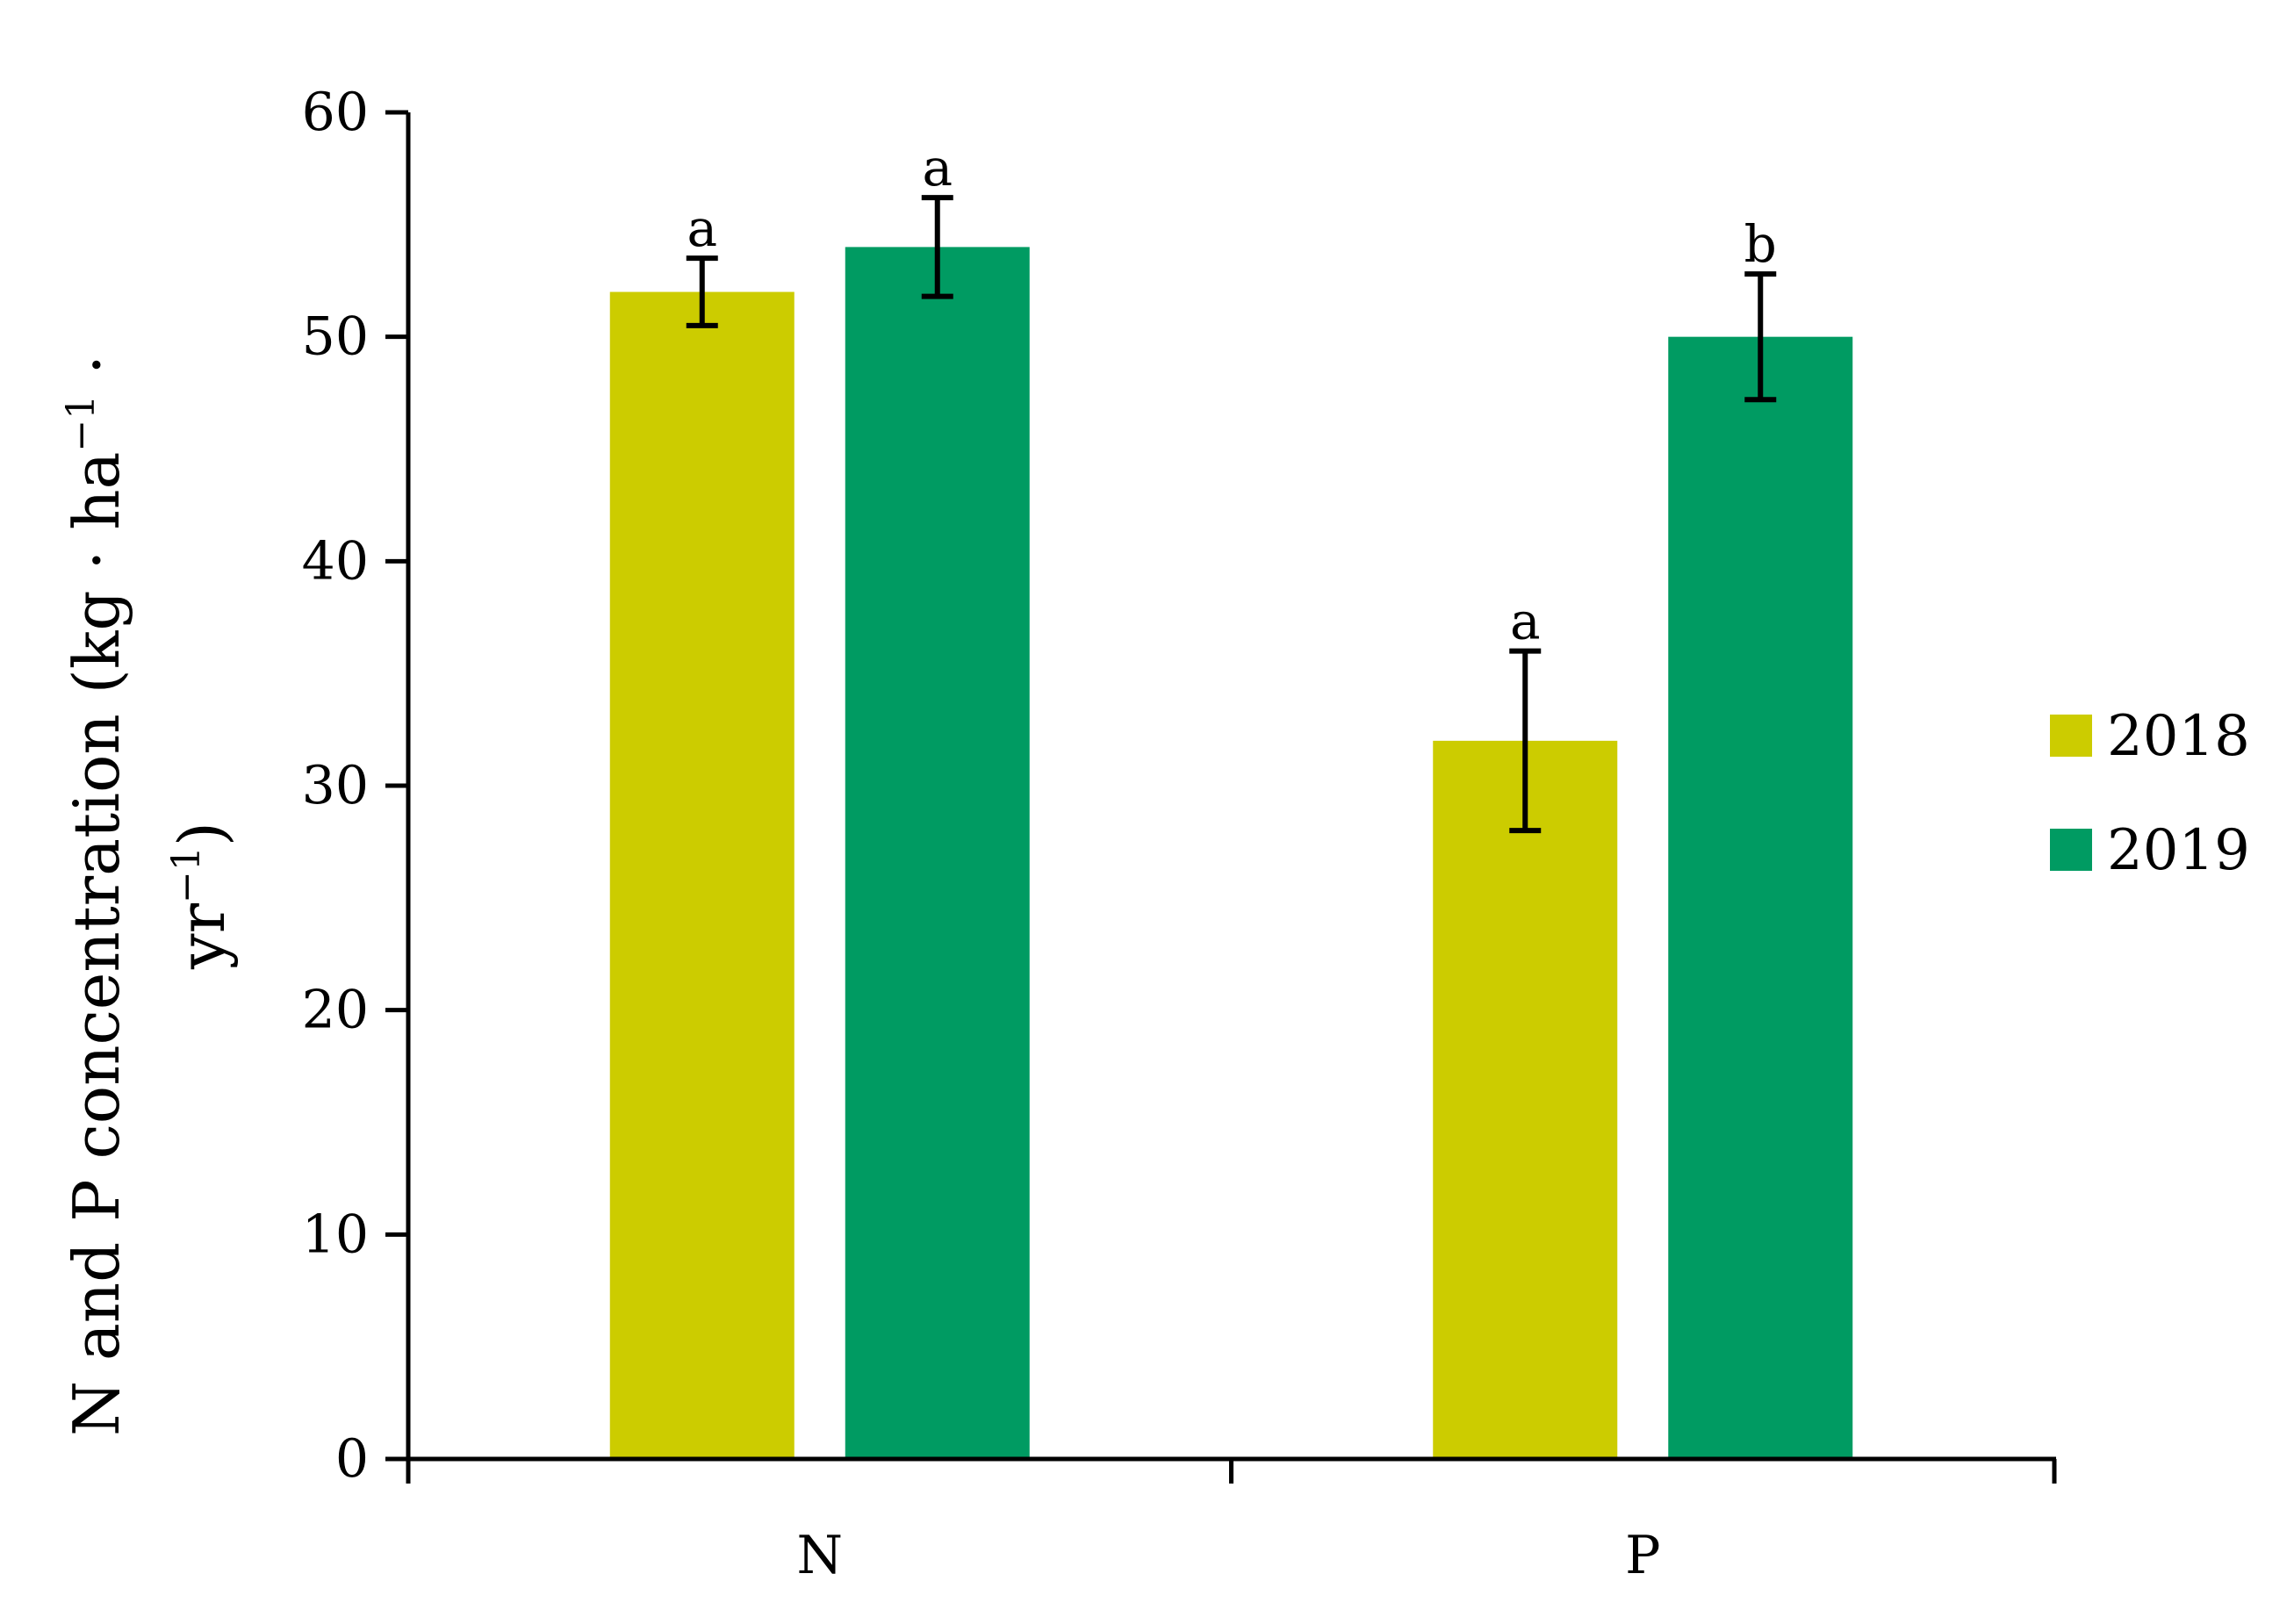 This screenshot has width=2294, height=1624. What do you see at coordinates (820, 1556) in the screenshot?
I see `x-tick-label-N: N` at bounding box center [820, 1556].